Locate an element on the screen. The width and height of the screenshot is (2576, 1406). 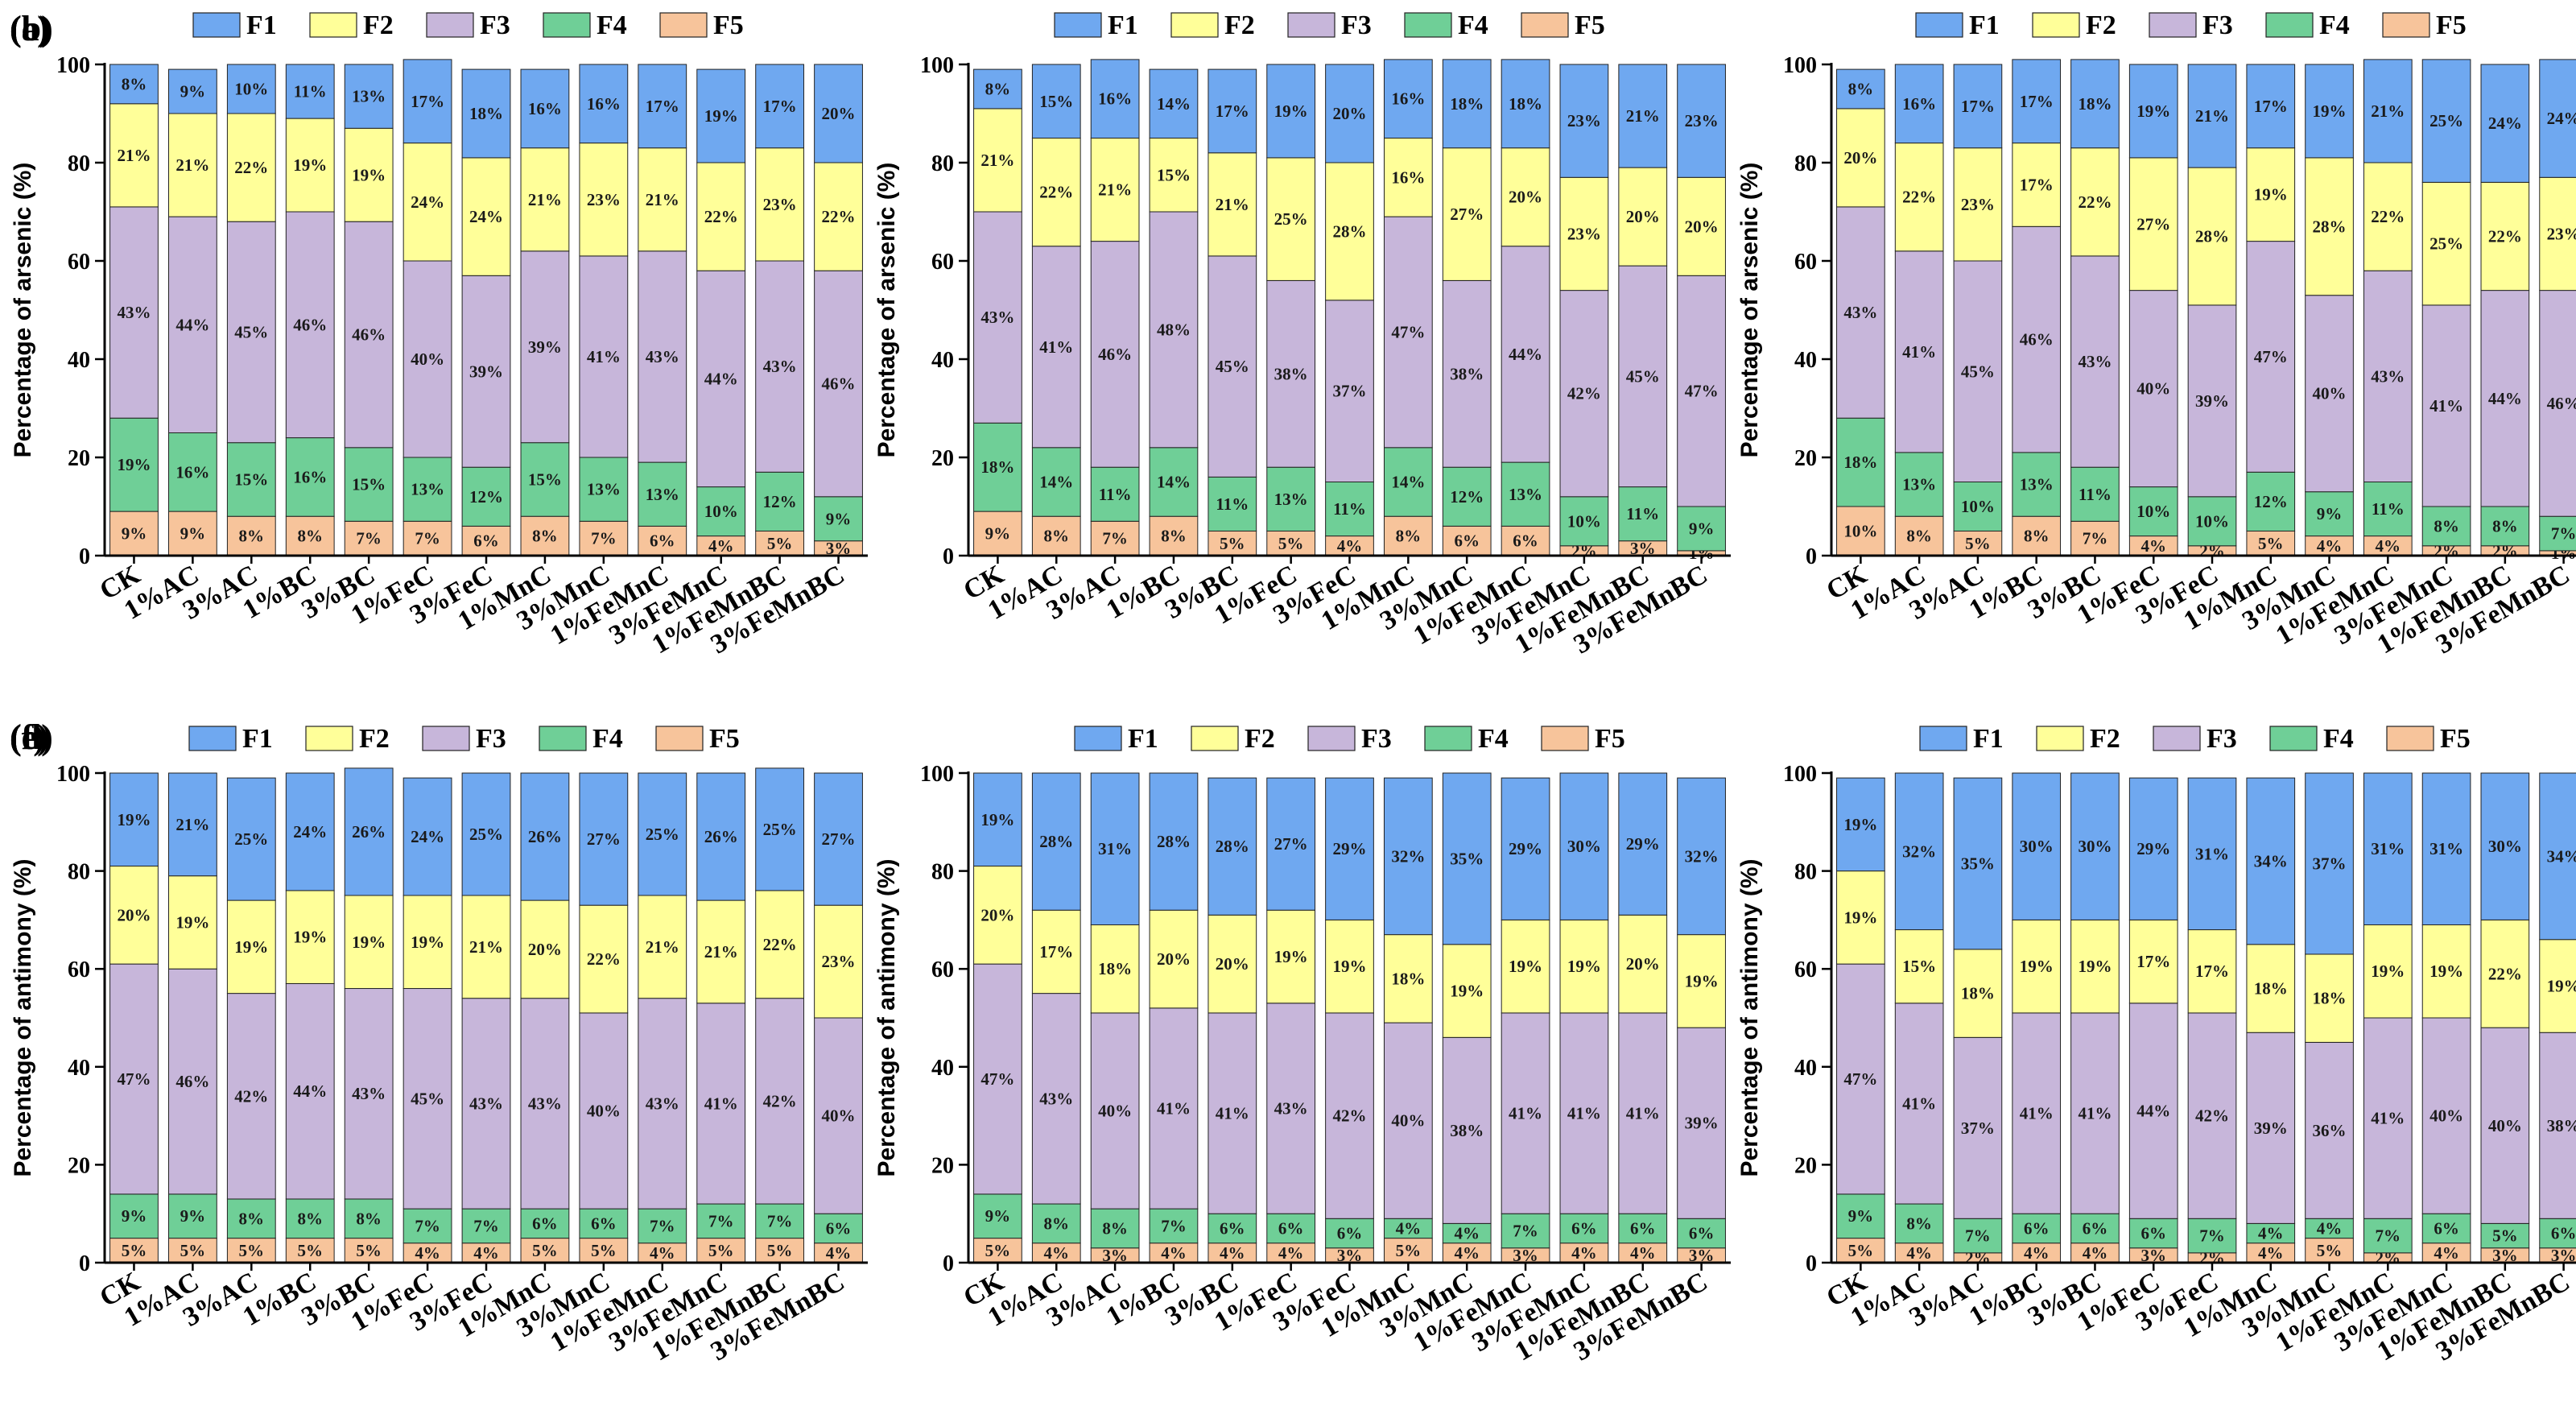
data-label-f2: 28% is located at coordinates (2212, 237).